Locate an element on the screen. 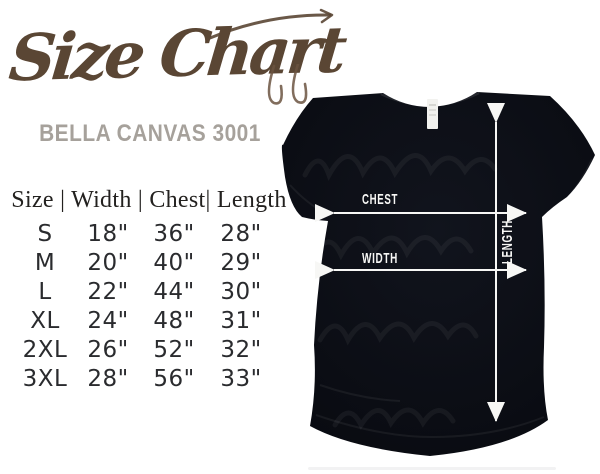  cell-chest: 56" is located at coordinates (174, 378).